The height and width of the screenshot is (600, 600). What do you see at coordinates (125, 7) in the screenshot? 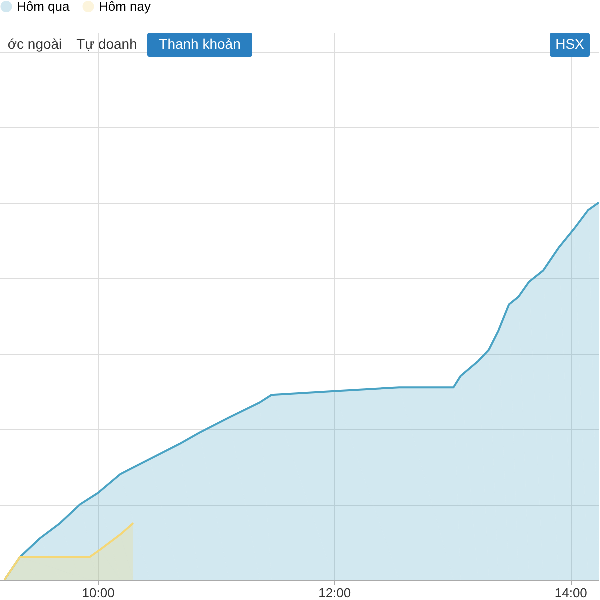
I see `legend-label: Hôm nay` at bounding box center [125, 7].